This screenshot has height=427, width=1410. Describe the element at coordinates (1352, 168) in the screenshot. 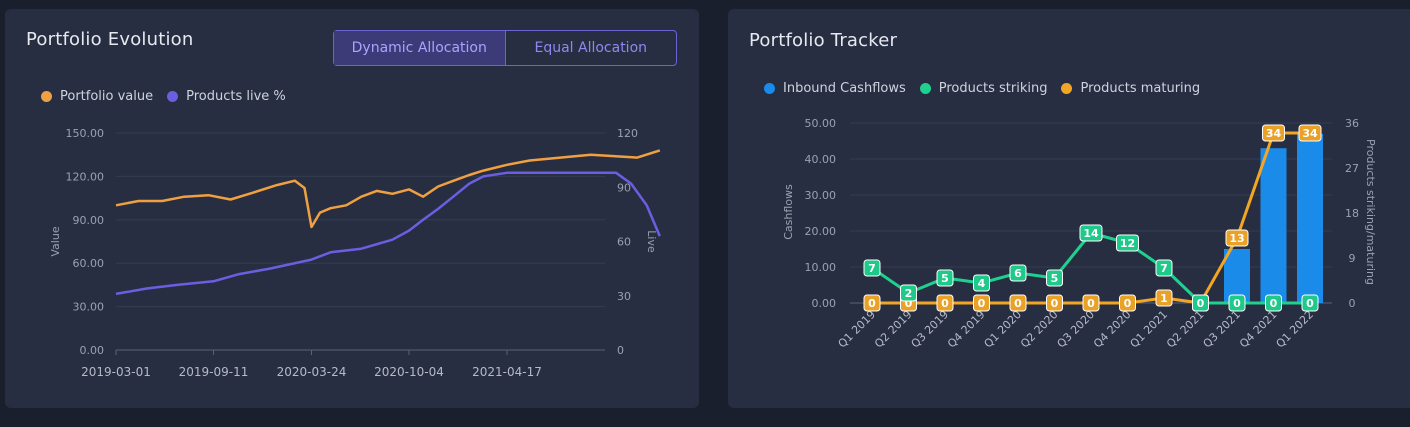

I see `y2-tick-label: 27` at that location.